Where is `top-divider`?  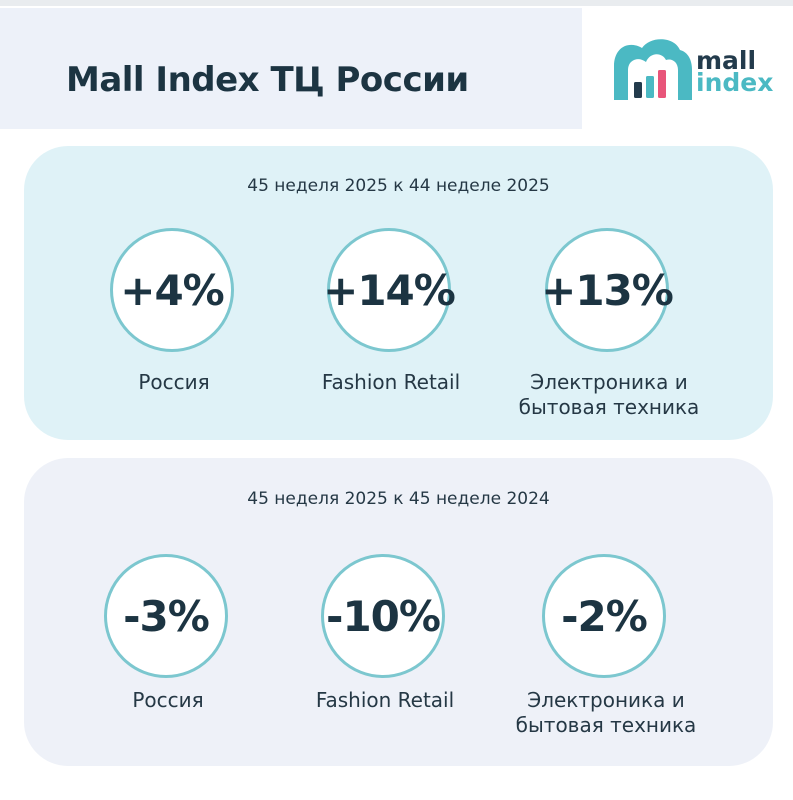
top-divider is located at coordinates (396, 3).